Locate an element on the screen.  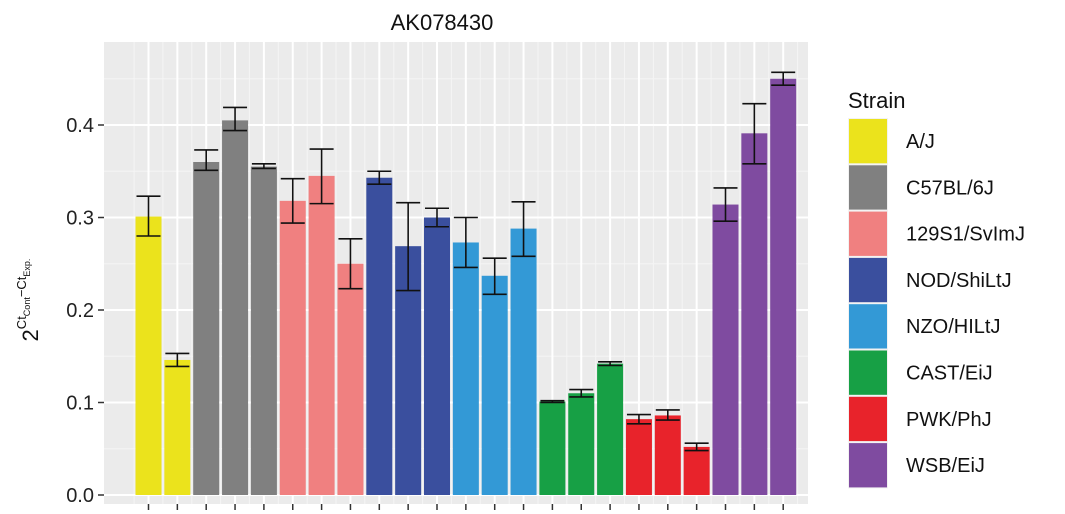
y-label-sup: Ct is located at coordinates (21, 322).